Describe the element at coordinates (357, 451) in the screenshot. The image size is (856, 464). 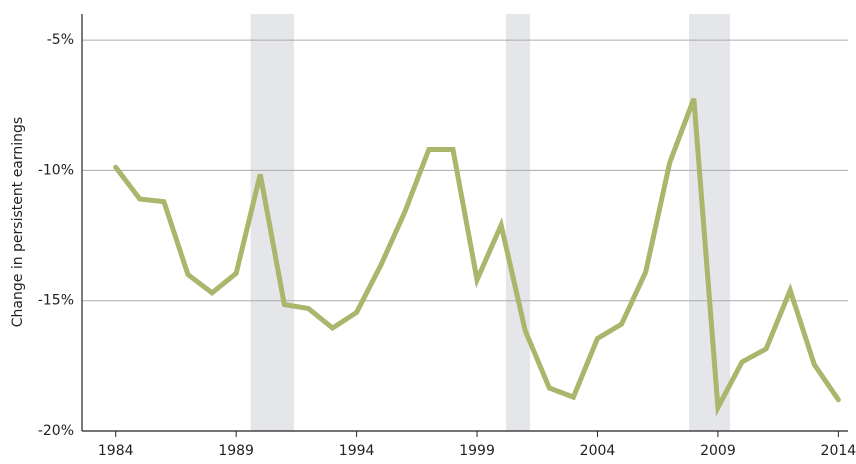
I see `x-tick-label: 1994` at that location.